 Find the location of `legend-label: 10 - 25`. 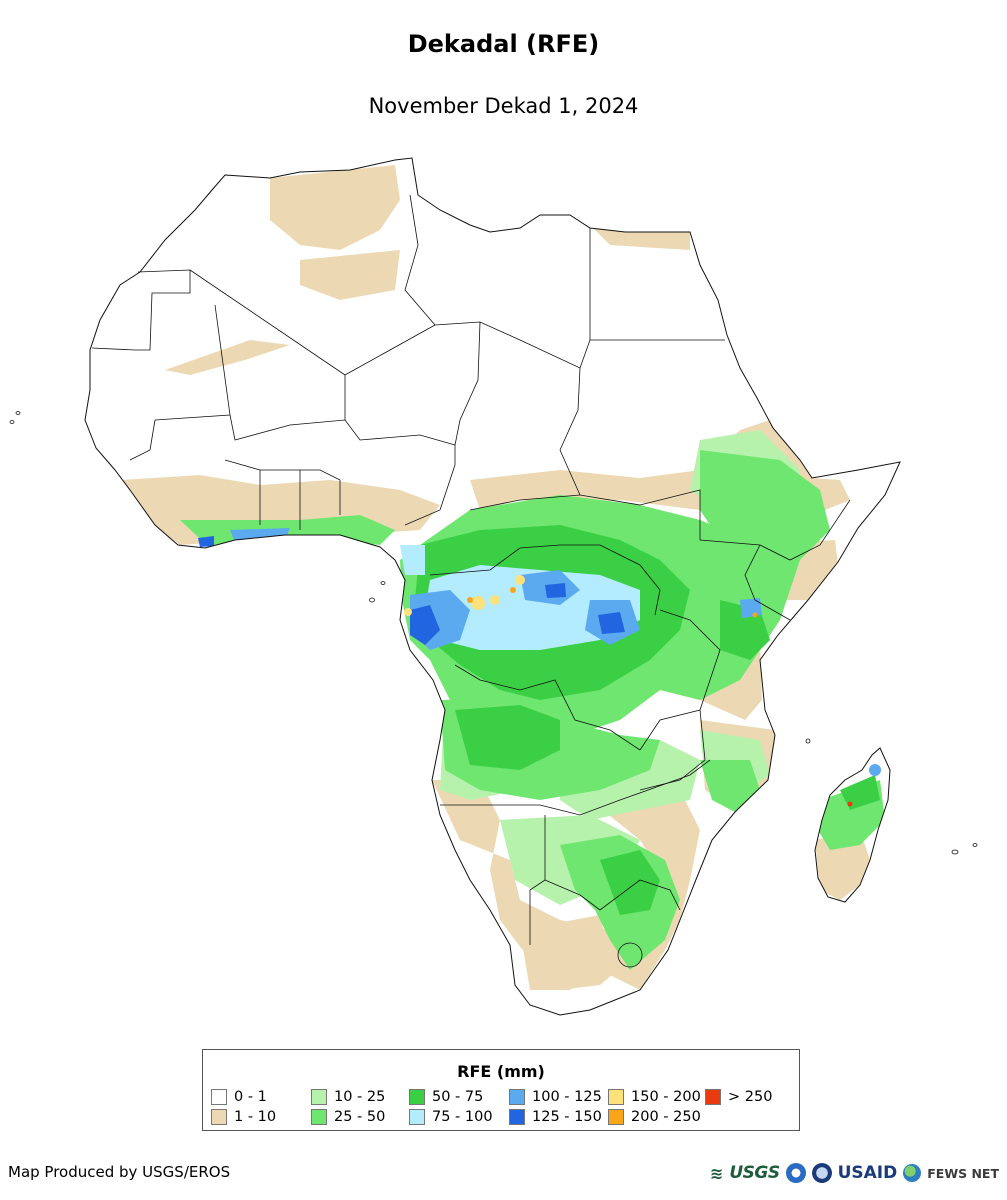

legend-label: 10 - 25 is located at coordinates (360, 1097).